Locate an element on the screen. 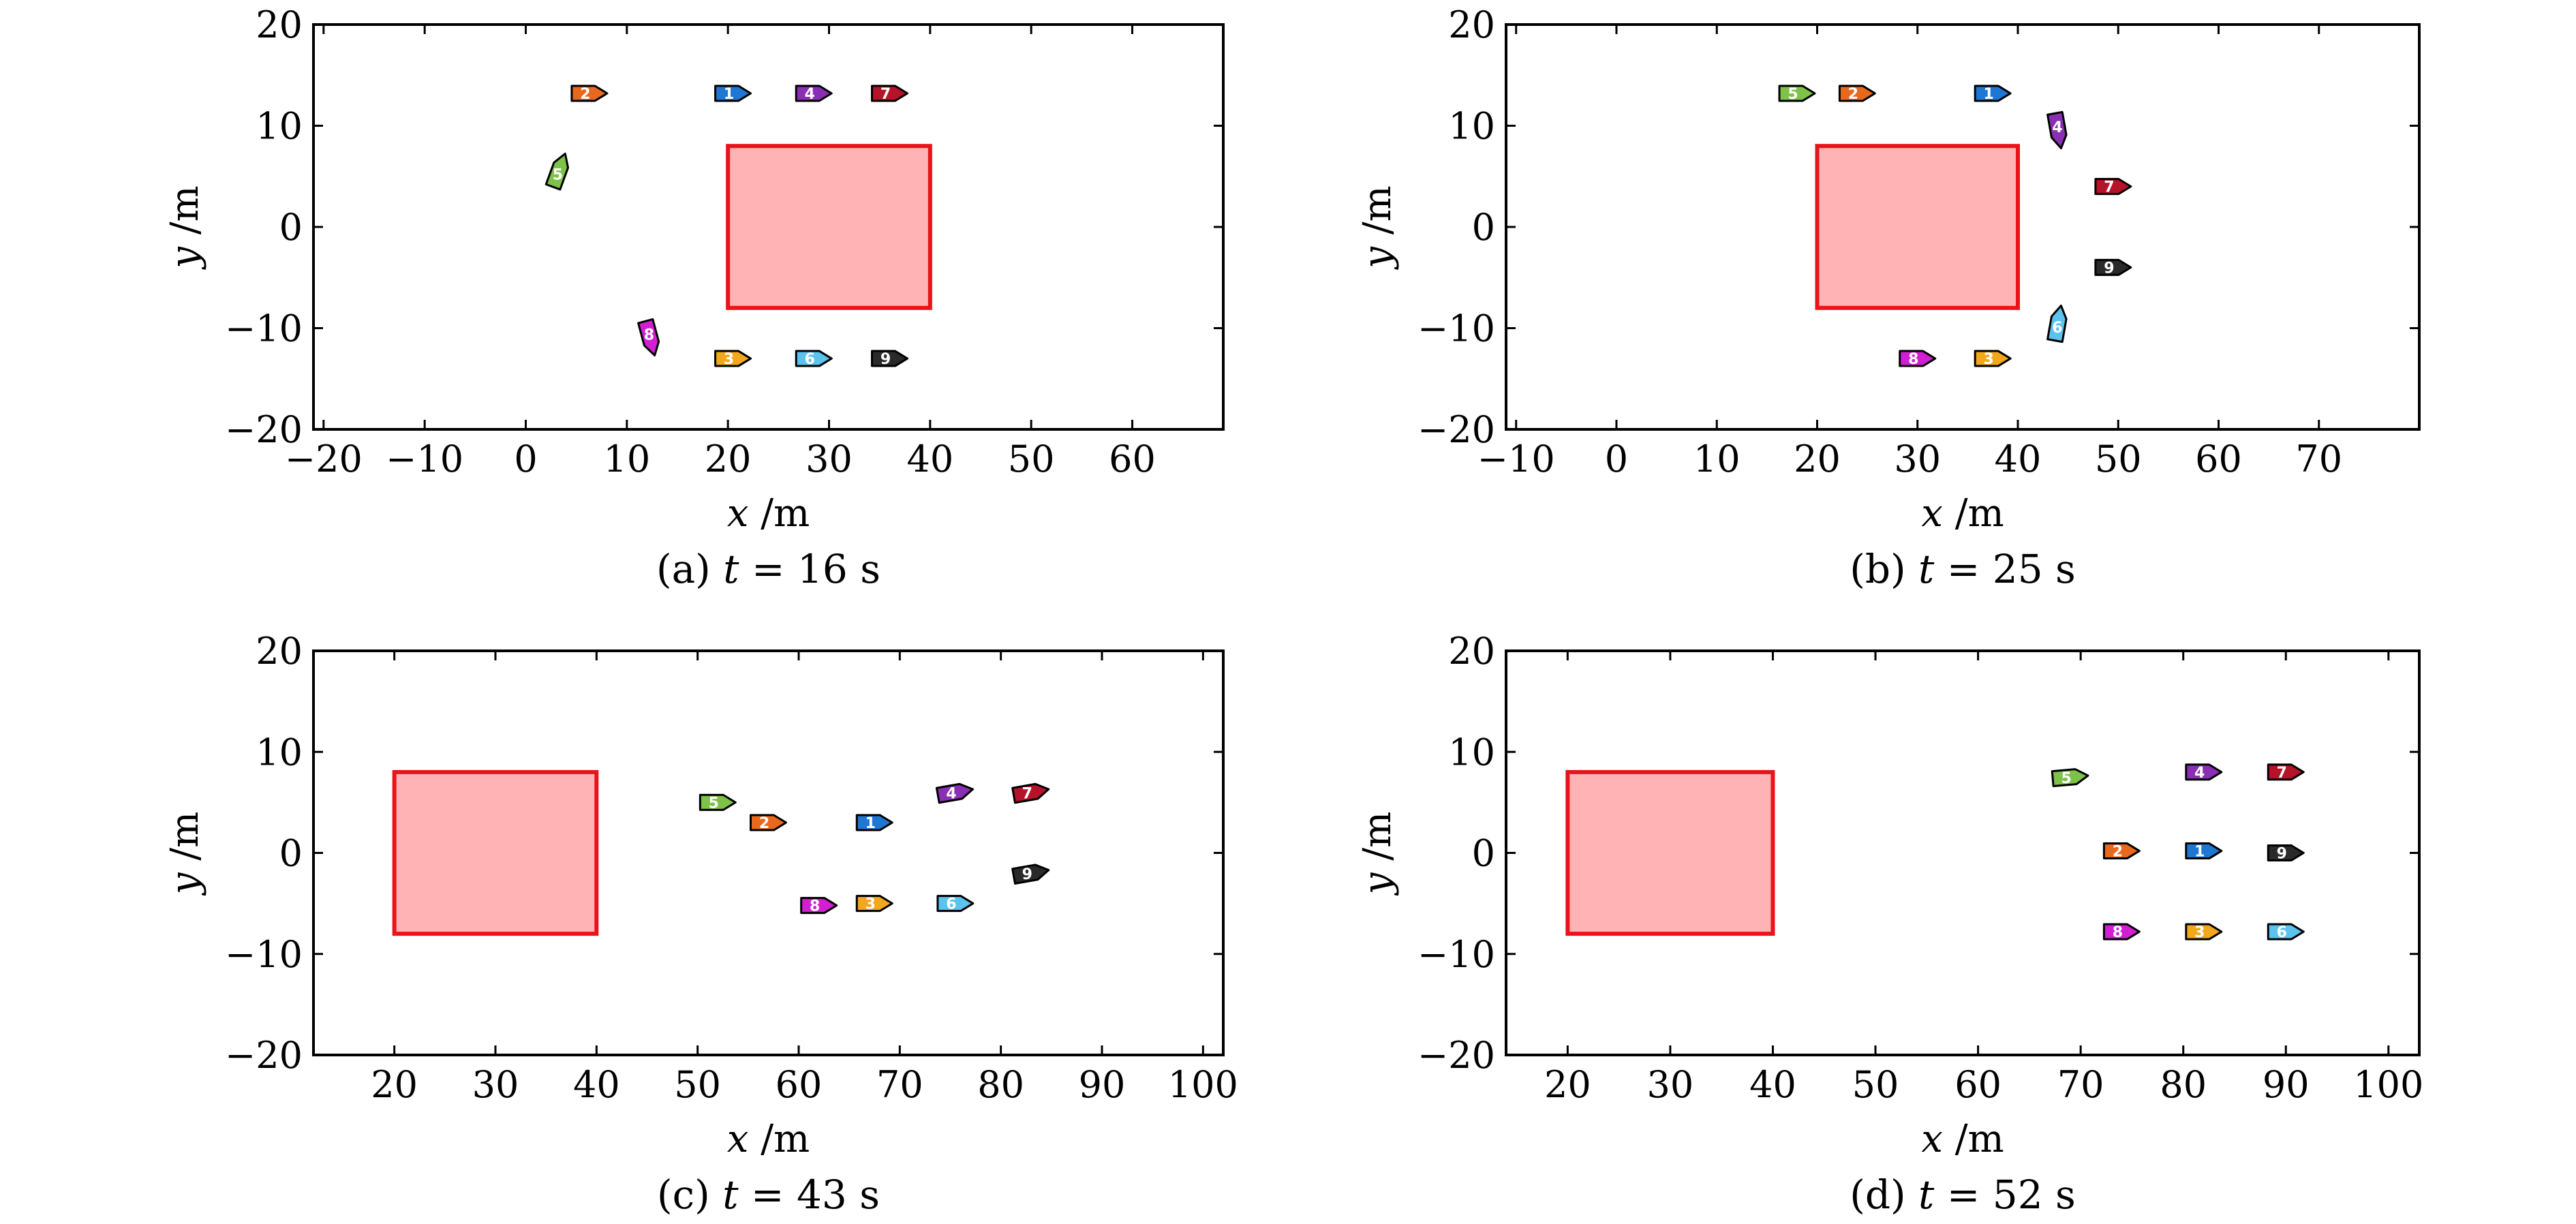 The image size is (2576, 1224). x-tick-label: 10 is located at coordinates (1717, 459).